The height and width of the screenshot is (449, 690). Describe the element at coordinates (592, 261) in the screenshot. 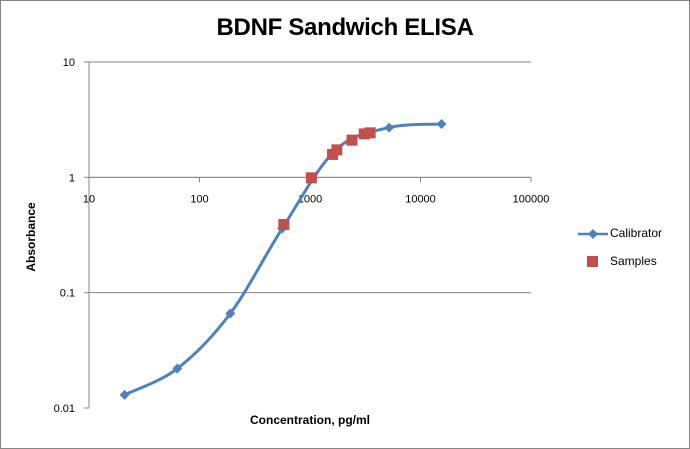

I see `legend-samples-marker` at that location.